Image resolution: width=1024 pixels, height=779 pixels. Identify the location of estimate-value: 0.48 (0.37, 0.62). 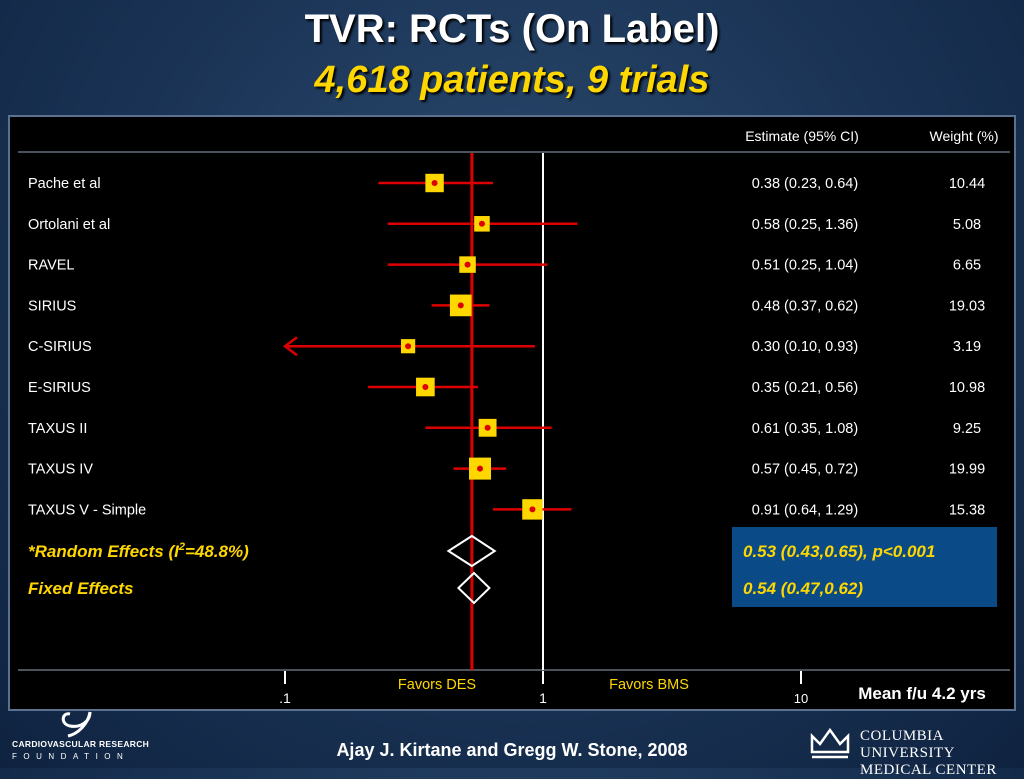
(805, 306).